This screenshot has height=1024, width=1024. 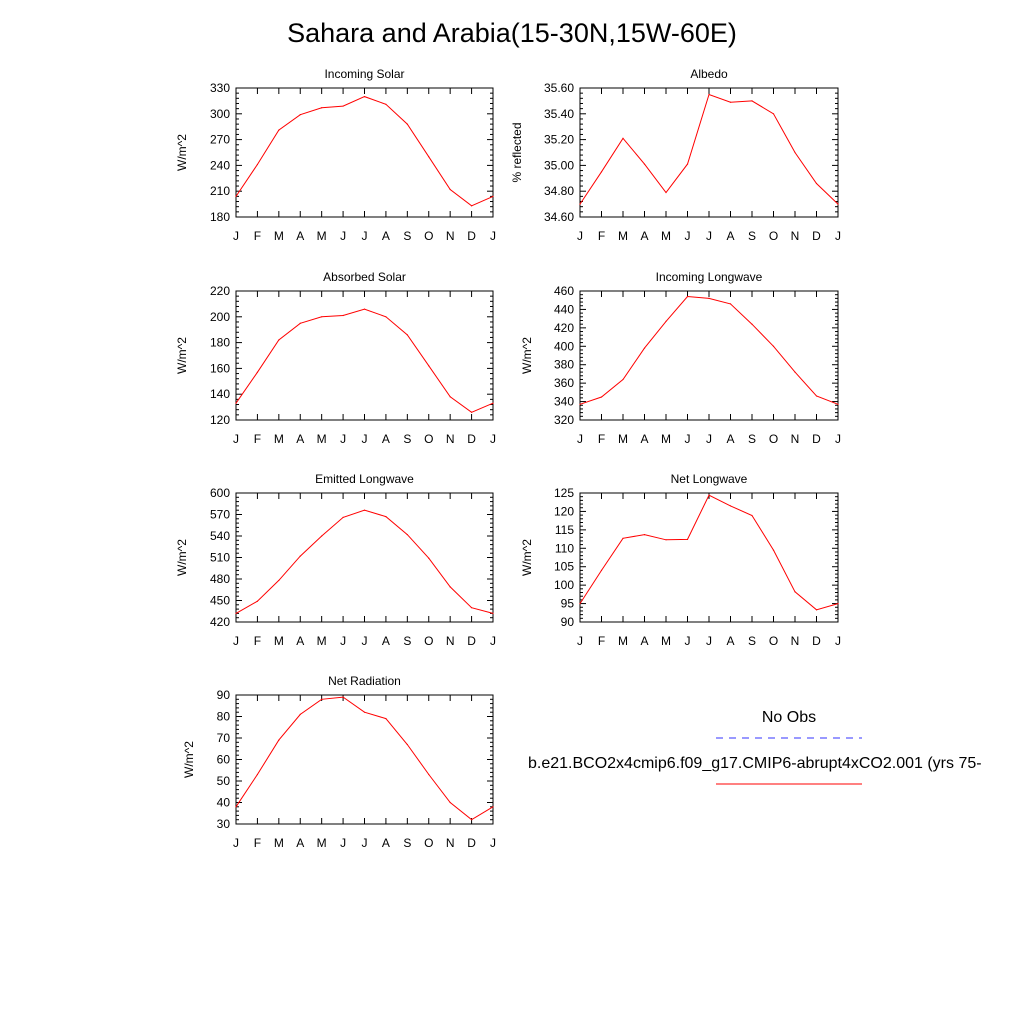 What do you see at coordinates (564, 585) in the screenshot?
I see `y-tick-label: 100` at bounding box center [564, 585].